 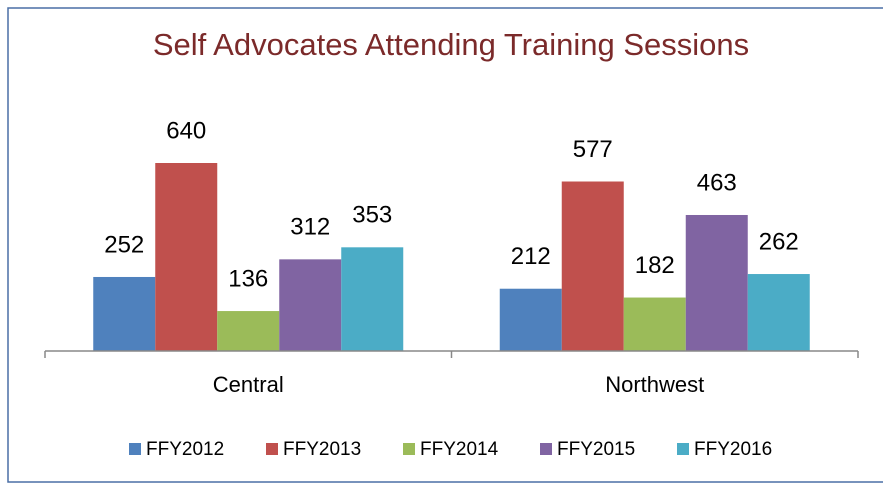 I want to click on x-tick-label: Central, so click(x=248, y=384).